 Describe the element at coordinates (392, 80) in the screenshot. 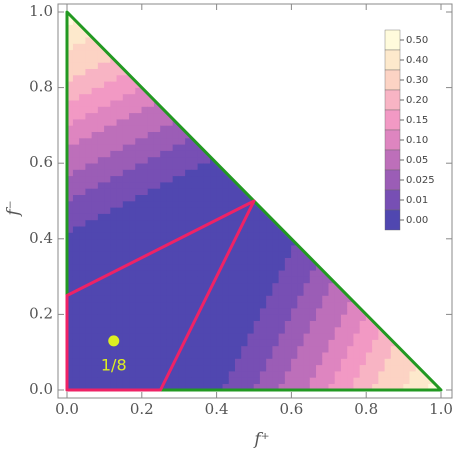

I see `legend-swatch` at that location.